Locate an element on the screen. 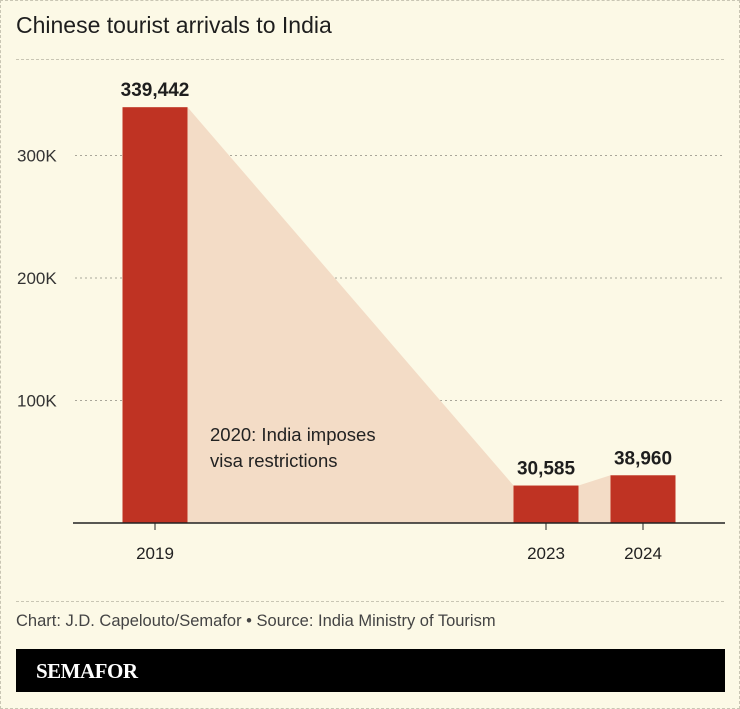 The image size is (740, 709). bar-2024 is located at coordinates (643, 499).